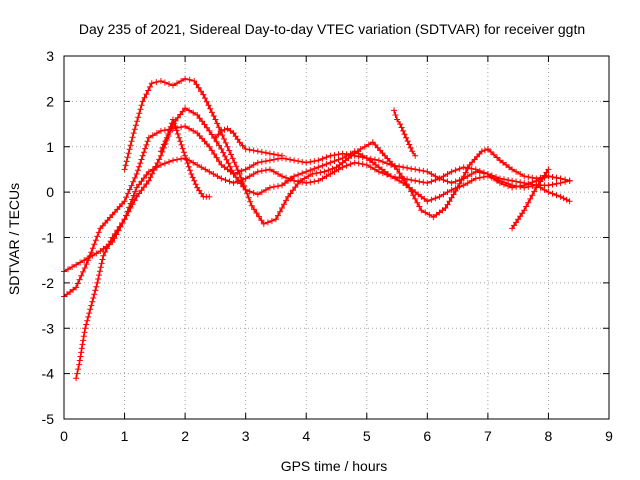  Describe the element at coordinates (334, 466) in the screenshot. I see `x-axis-label: GPS time / hours` at that location.